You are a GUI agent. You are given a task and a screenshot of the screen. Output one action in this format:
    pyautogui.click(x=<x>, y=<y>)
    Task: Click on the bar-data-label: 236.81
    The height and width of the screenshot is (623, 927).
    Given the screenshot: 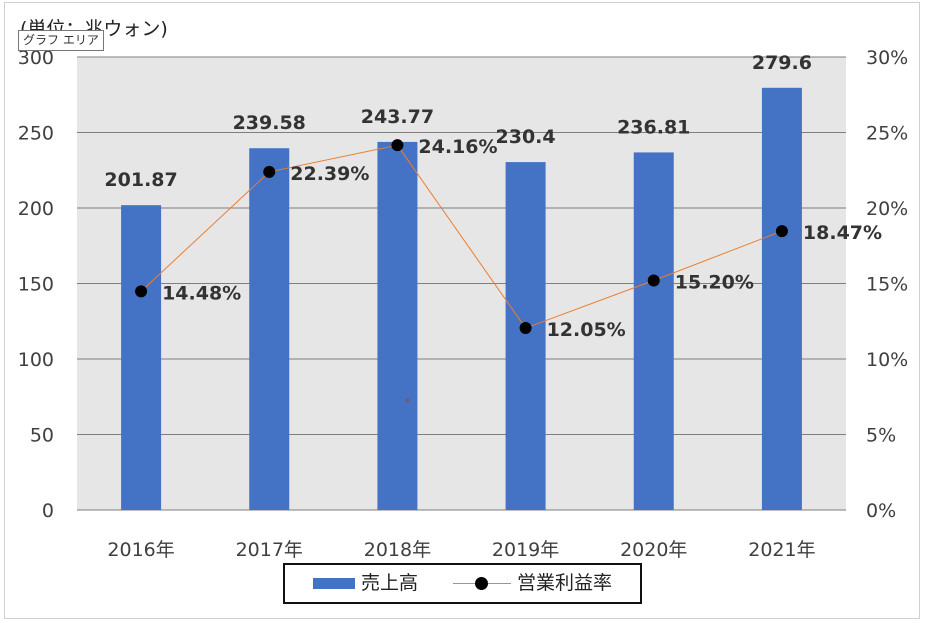 What is the action you would take?
    pyautogui.click(x=653, y=127)
    